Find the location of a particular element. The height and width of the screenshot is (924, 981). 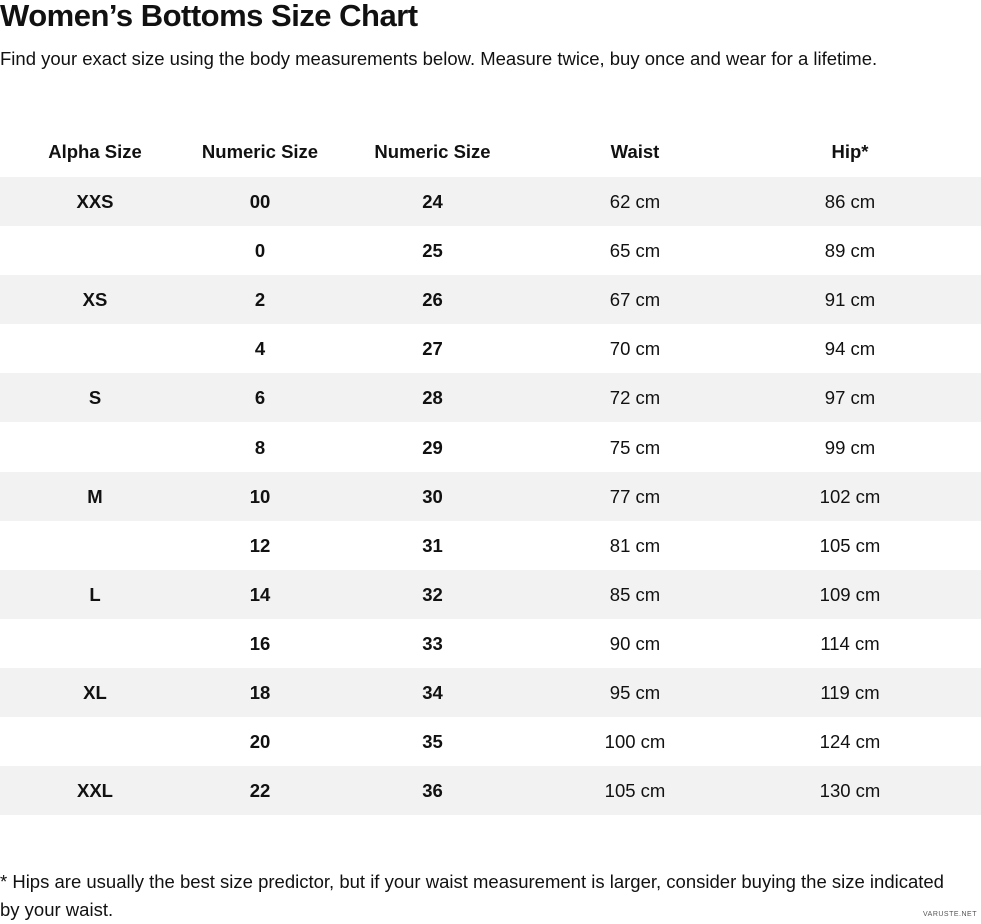

table-cell: 2 is located at coordinates (260, 300).